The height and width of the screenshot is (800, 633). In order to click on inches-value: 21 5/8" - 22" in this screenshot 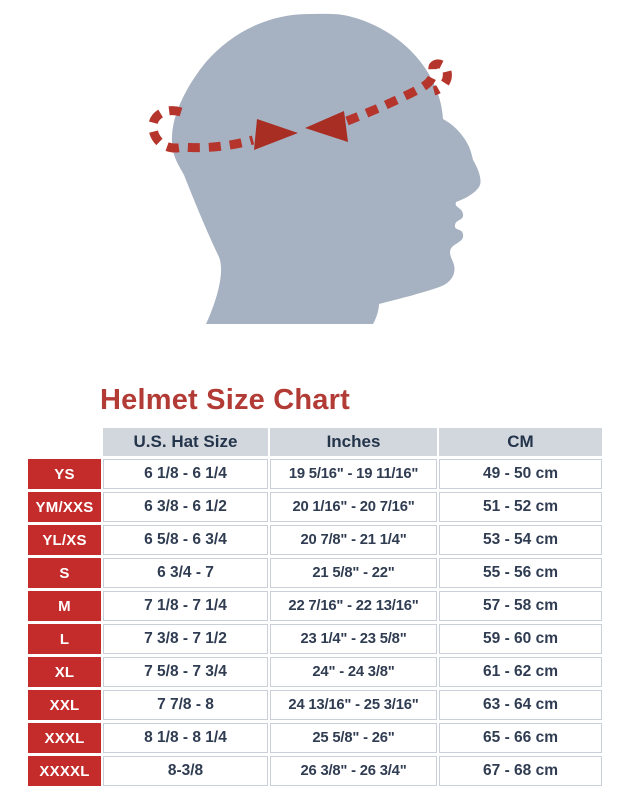, I will do `click(353, 573)`.